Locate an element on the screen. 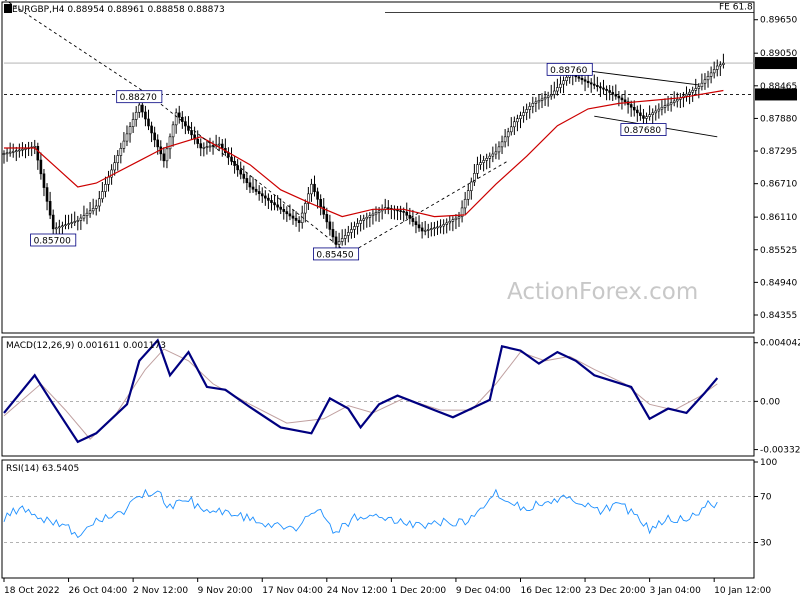 The image size is (800, 600). rsi-line is located at coordinates (360, 513).